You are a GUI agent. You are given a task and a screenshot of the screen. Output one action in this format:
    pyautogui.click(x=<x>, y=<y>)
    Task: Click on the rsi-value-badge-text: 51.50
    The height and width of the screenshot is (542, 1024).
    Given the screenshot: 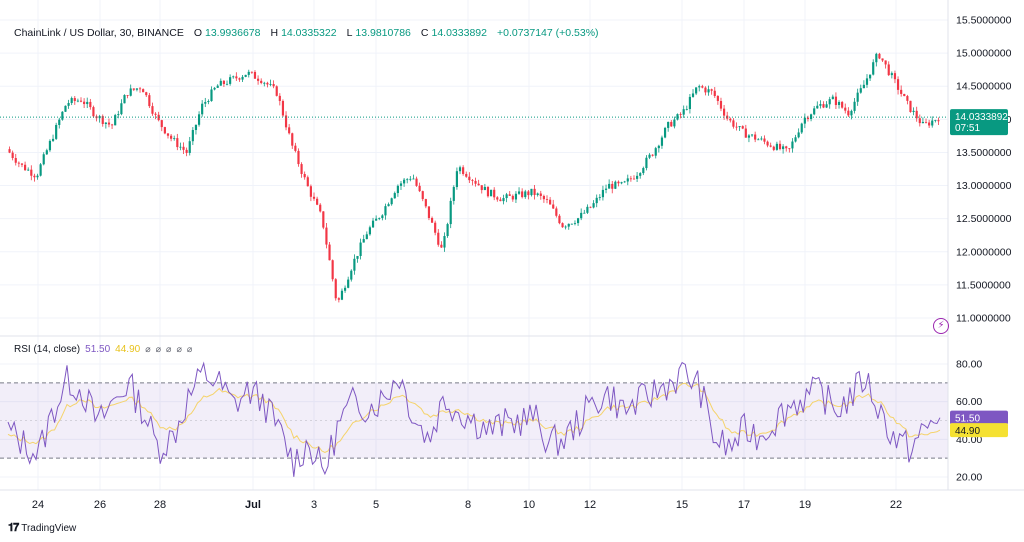 What is the action you would take?
    pyautogui.click(x=967, y=419)
    